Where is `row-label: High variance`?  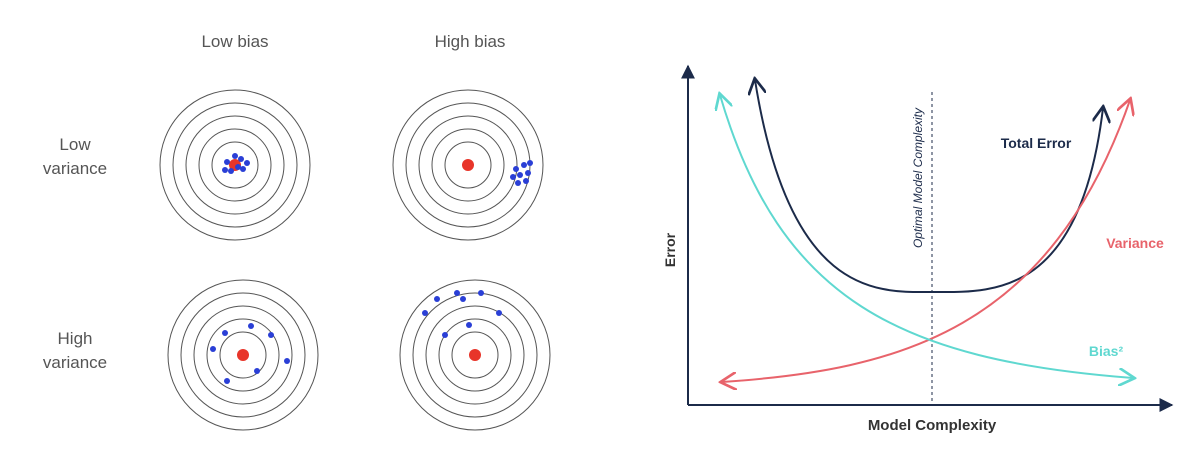
row-label: High variance is located at coordinates (75, 350).